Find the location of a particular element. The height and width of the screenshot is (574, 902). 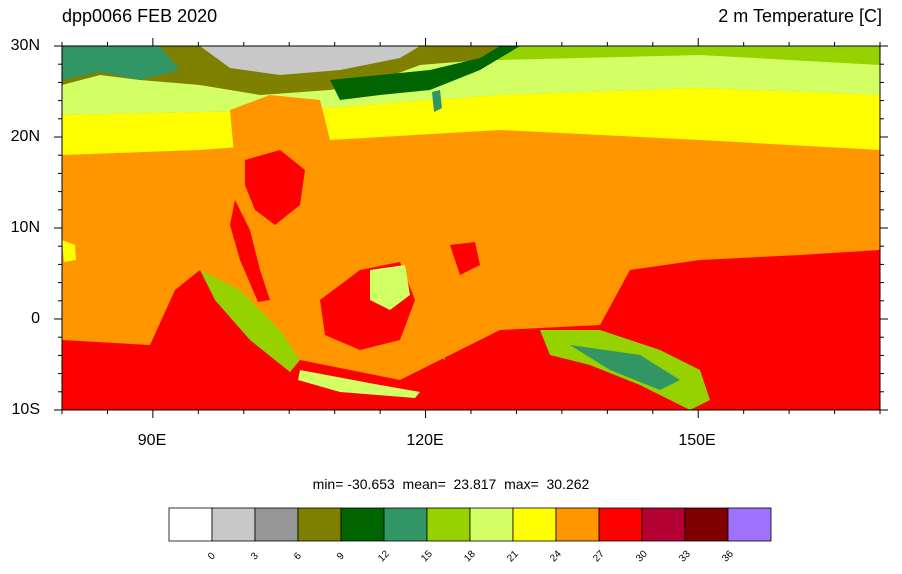

snow-terrain is located at coordinates (310, 60).